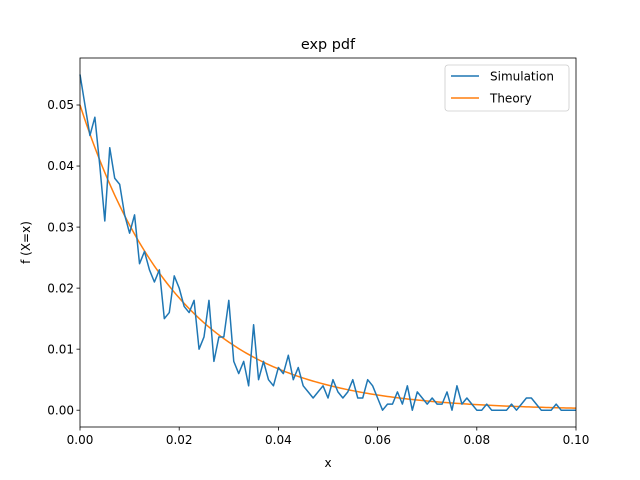 This screenshot has height=480, width=640. Describe the element at coordinates (507, 88) in the screenshot. I see `legend: Simulation Theory` at that location.